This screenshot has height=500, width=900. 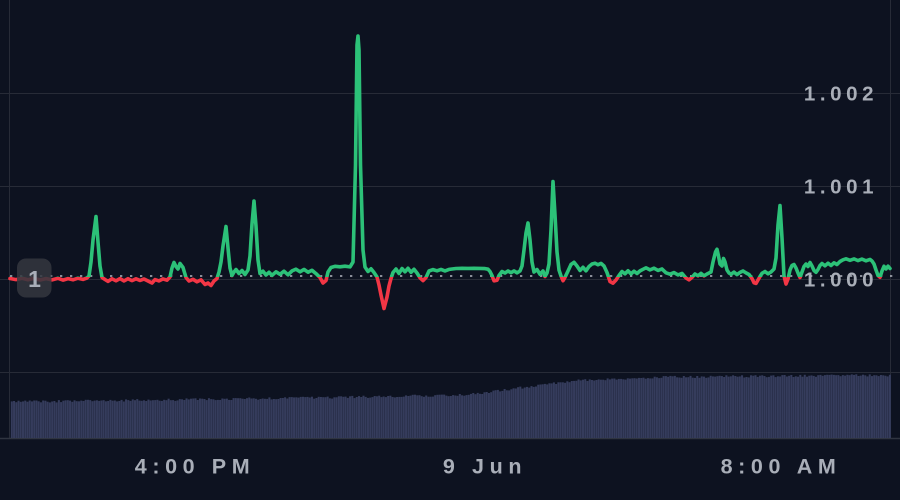 I want to click on svg-text: 1, so click(x=34, y=279).